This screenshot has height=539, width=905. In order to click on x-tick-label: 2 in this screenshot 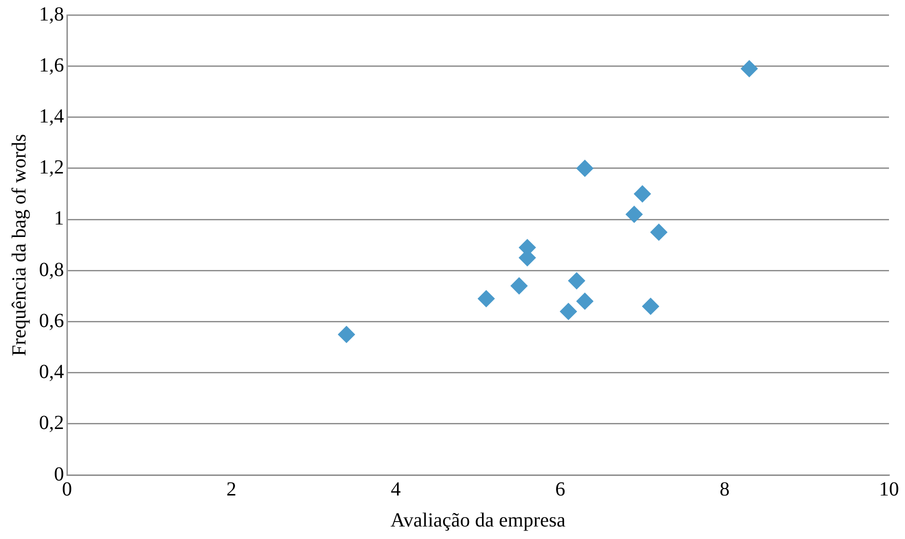, I will do `click(231, 489)`.